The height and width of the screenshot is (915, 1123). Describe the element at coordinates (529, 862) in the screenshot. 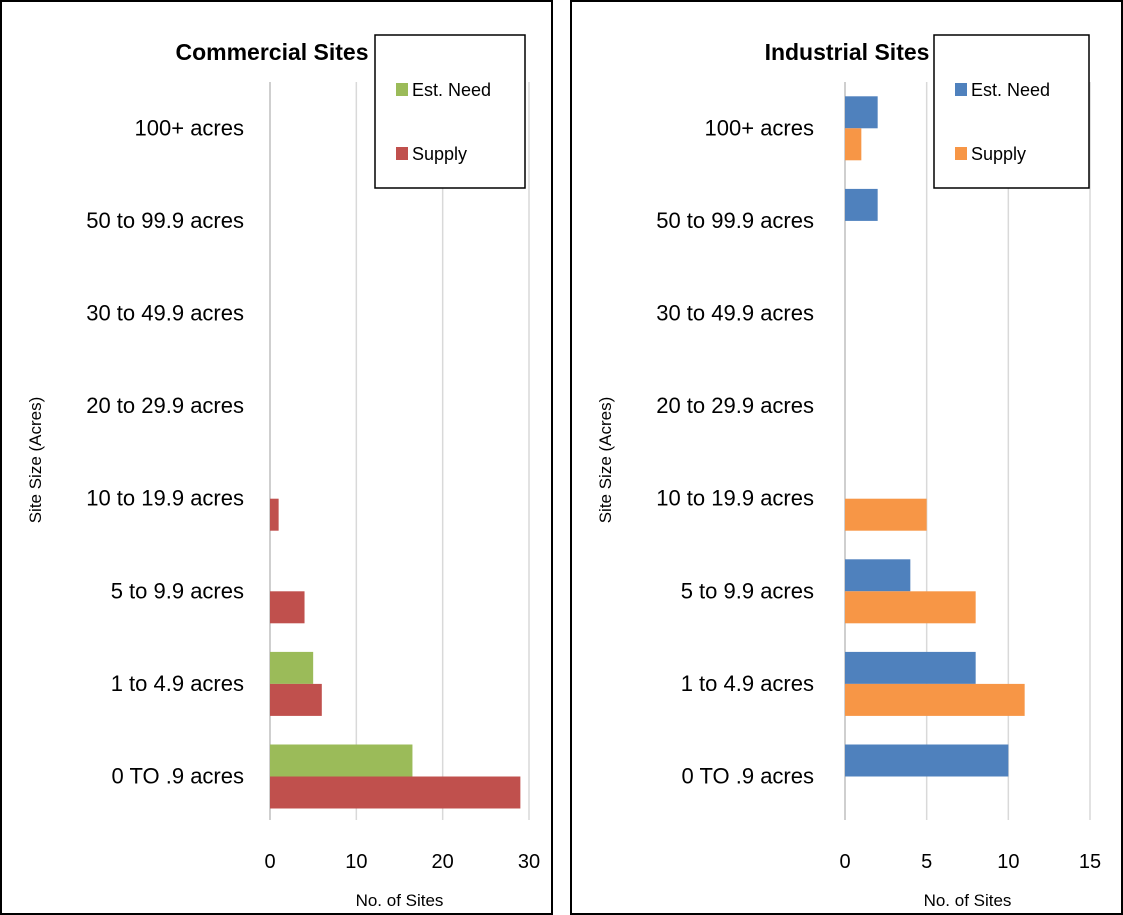

I see `tick-label: 30` at that location.